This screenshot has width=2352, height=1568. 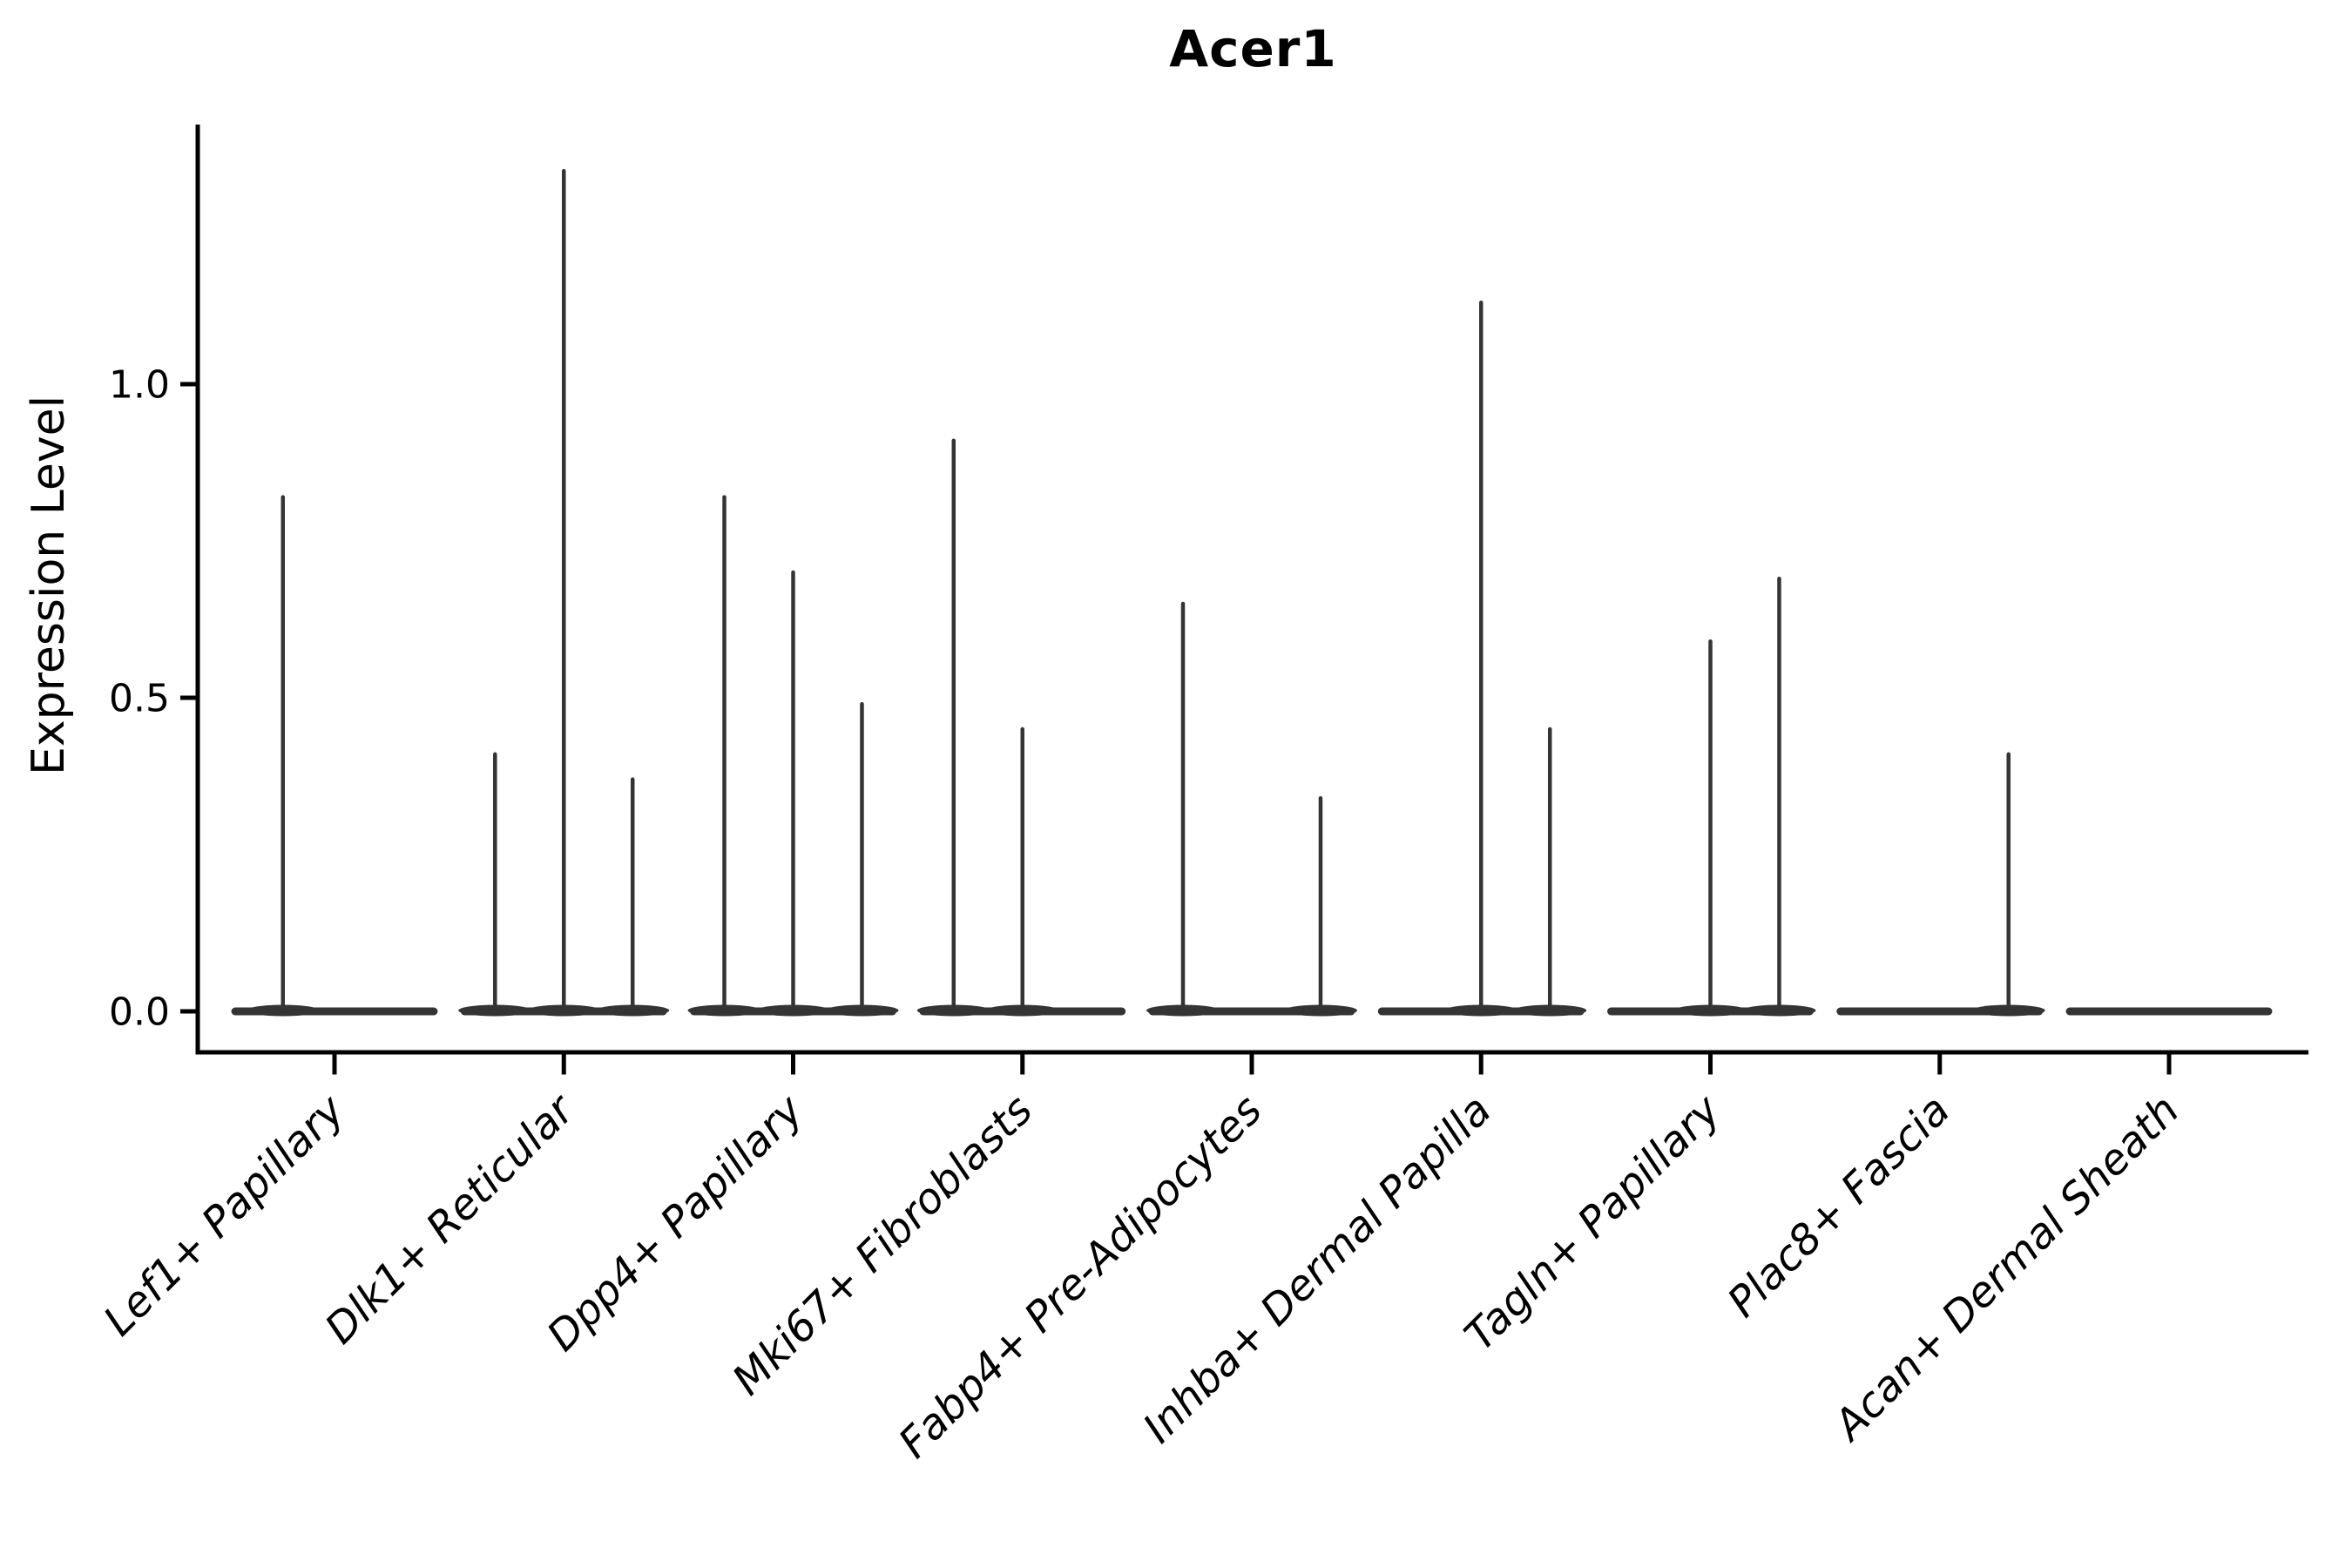 I want to click on x-tick-label: Fabp4+ Pre-Adipocytes, so click(x=1080, y=1276).